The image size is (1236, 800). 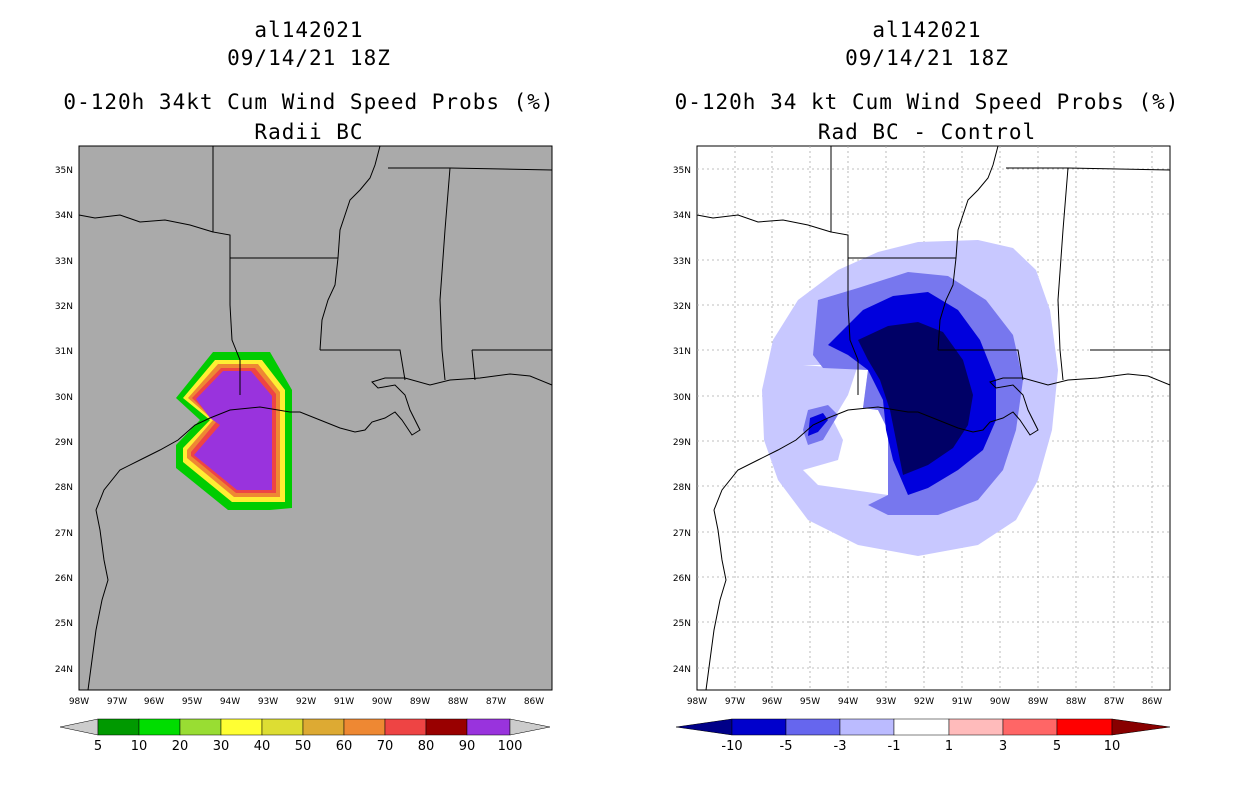 I want to click on lat-label: 25N, so click(x=682, y=624).